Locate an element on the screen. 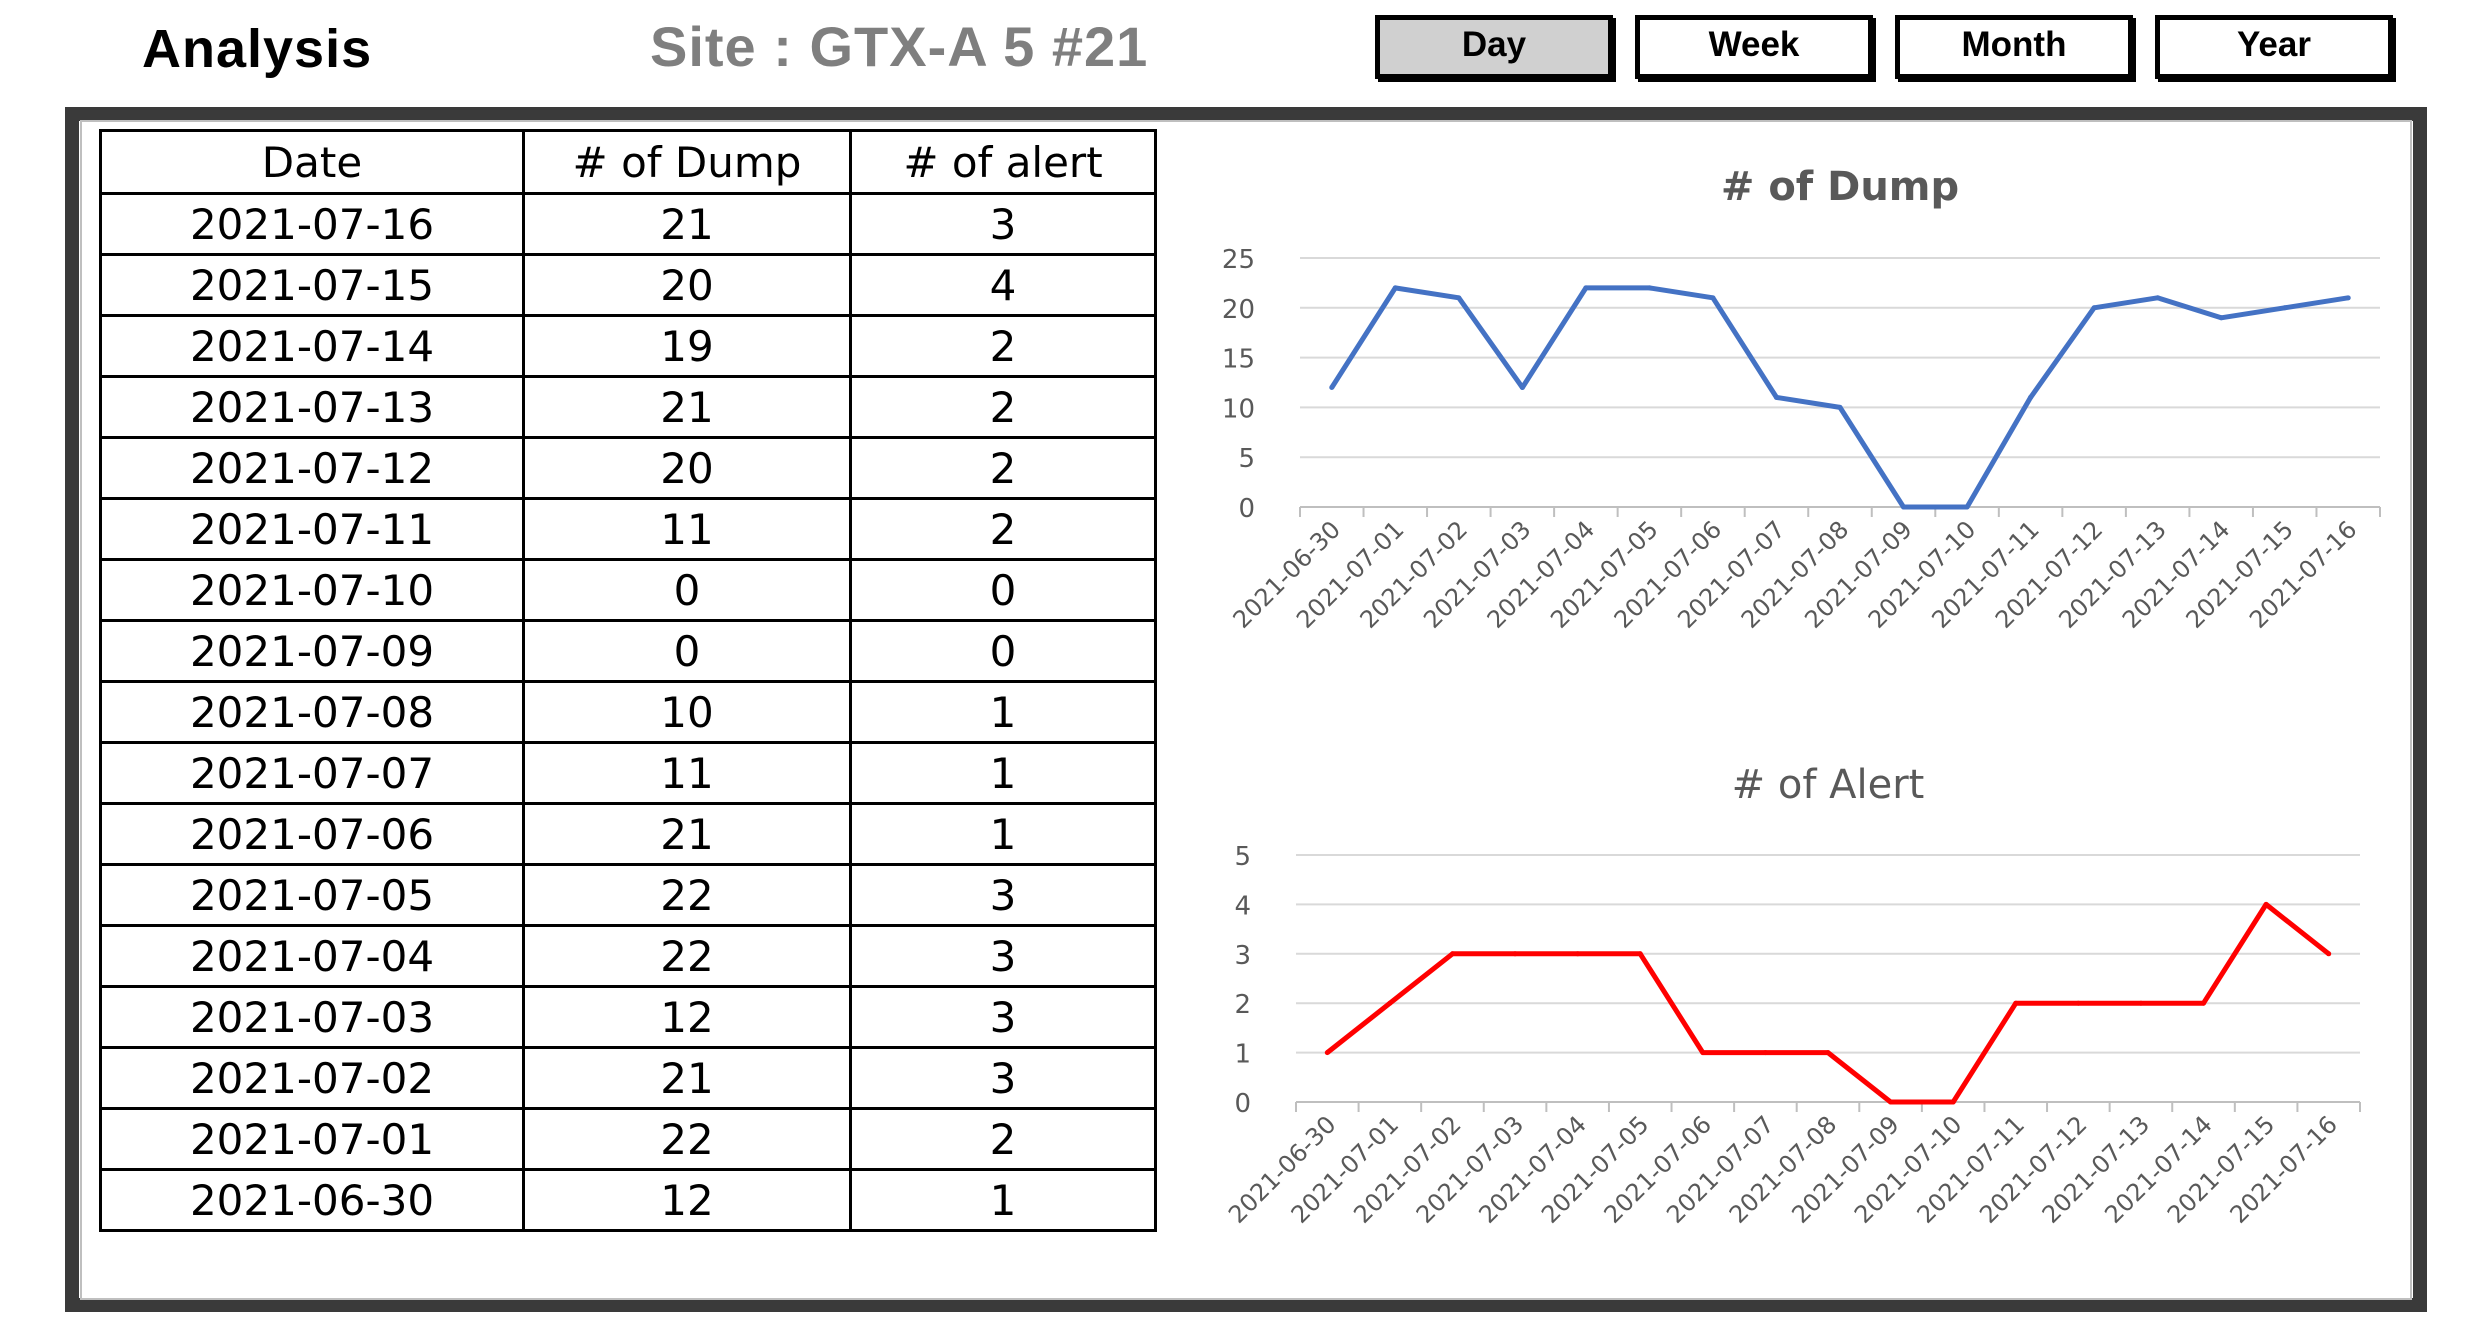 The image size is (2478, 1330). cell-date: 2021-07-05 is located at coordinates (312, 895).